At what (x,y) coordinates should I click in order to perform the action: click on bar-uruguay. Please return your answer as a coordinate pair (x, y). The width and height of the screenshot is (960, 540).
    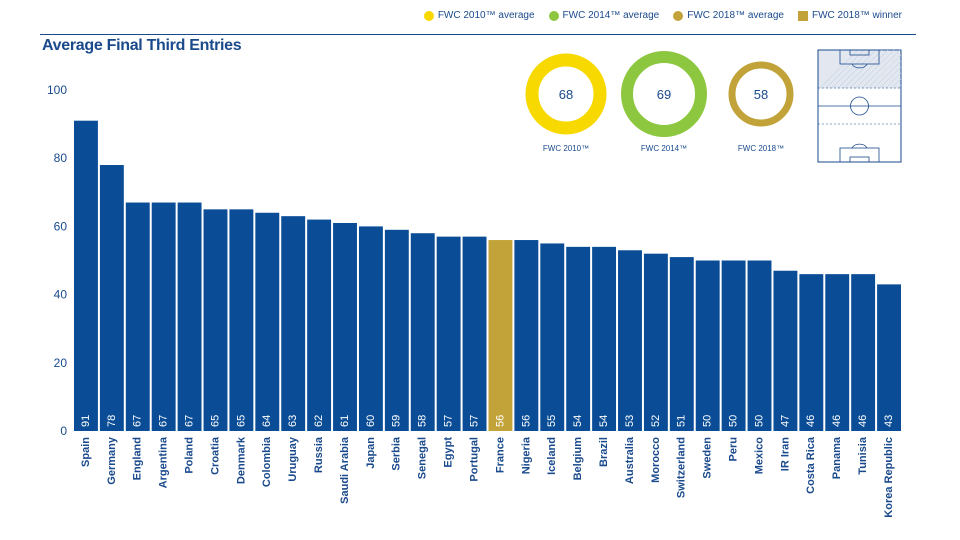
    Looking at the image, I should click on (293, 323).